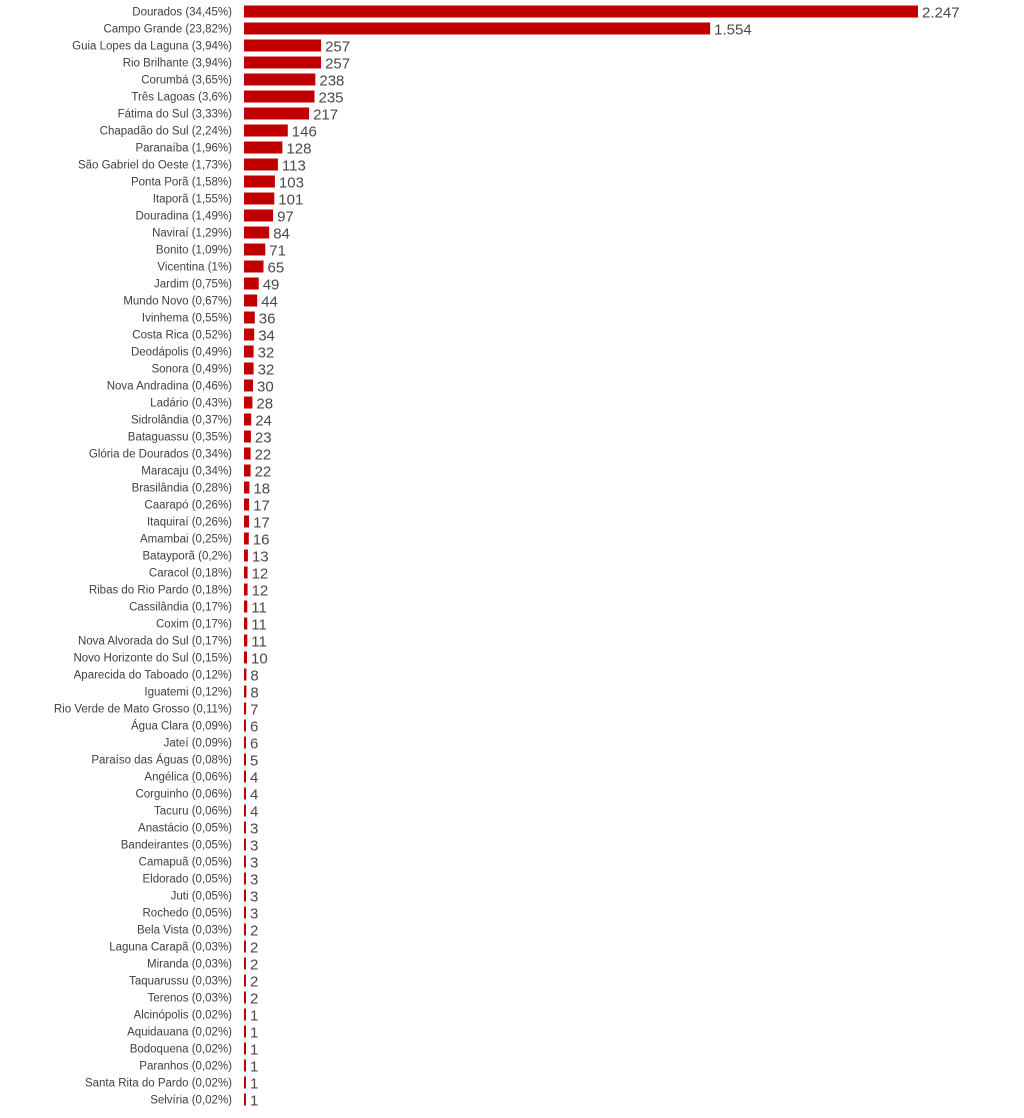 This screenshot has height=1118, width=1024. What do you see at coordinates (180, 608) in the screenshot?
I see `category-label: Cassilândia (0,17%)` at bounding box center [180, 608].